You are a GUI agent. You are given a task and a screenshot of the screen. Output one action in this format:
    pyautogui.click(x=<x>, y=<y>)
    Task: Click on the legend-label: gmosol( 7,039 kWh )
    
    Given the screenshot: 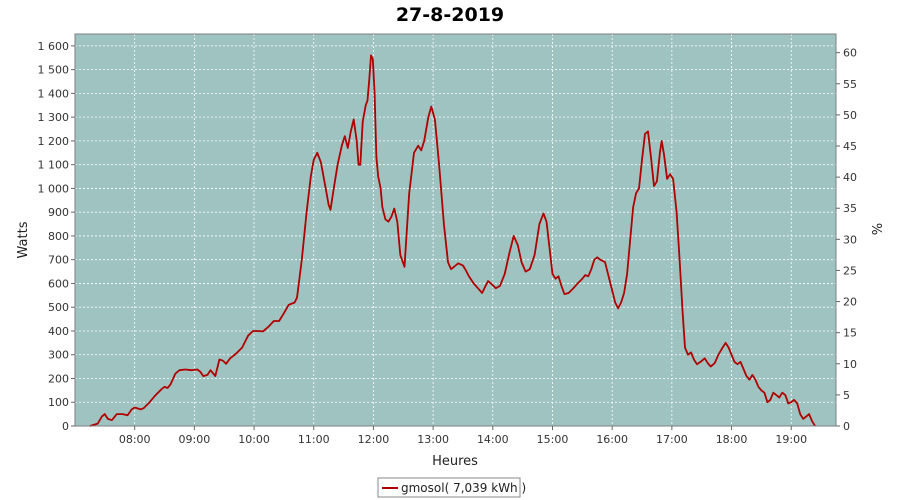 What is the action you would take?
    pyautogui.click(x=463, y=488)
    